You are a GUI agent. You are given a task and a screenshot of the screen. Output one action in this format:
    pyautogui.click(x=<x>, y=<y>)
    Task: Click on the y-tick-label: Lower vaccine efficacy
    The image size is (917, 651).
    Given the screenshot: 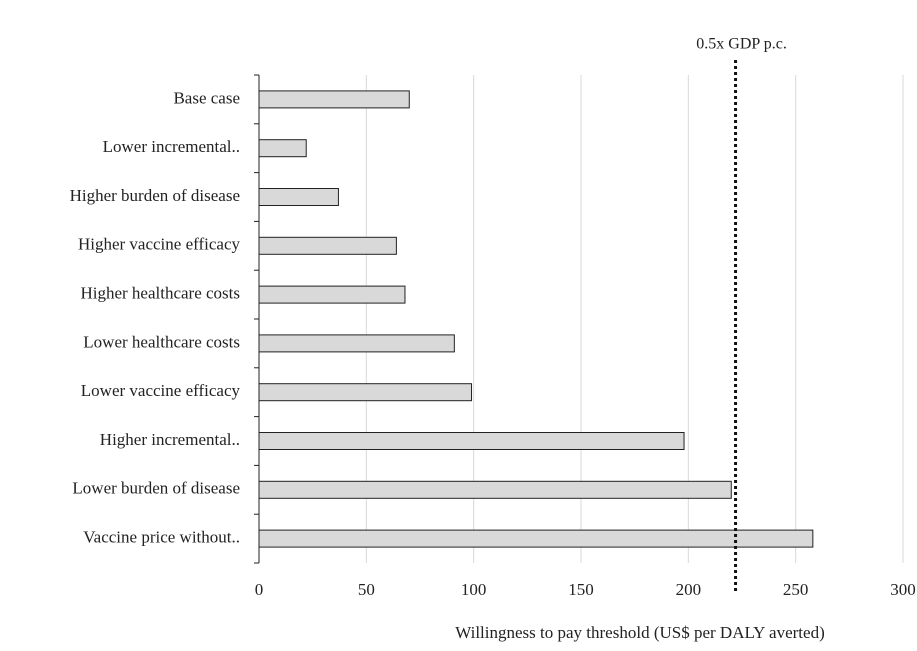 What is the action you would take?
    pyautogui.click(x=161, y=390)
    